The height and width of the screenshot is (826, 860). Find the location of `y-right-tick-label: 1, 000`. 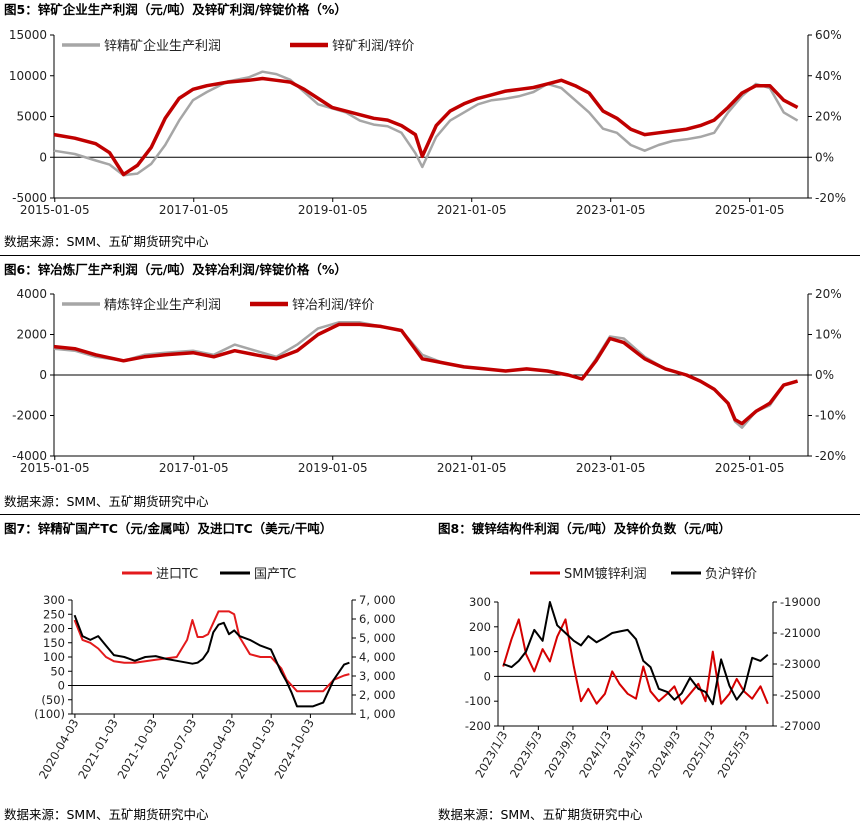

y-right-tick-label: 1, 000 is located at coordinates (377, 714).